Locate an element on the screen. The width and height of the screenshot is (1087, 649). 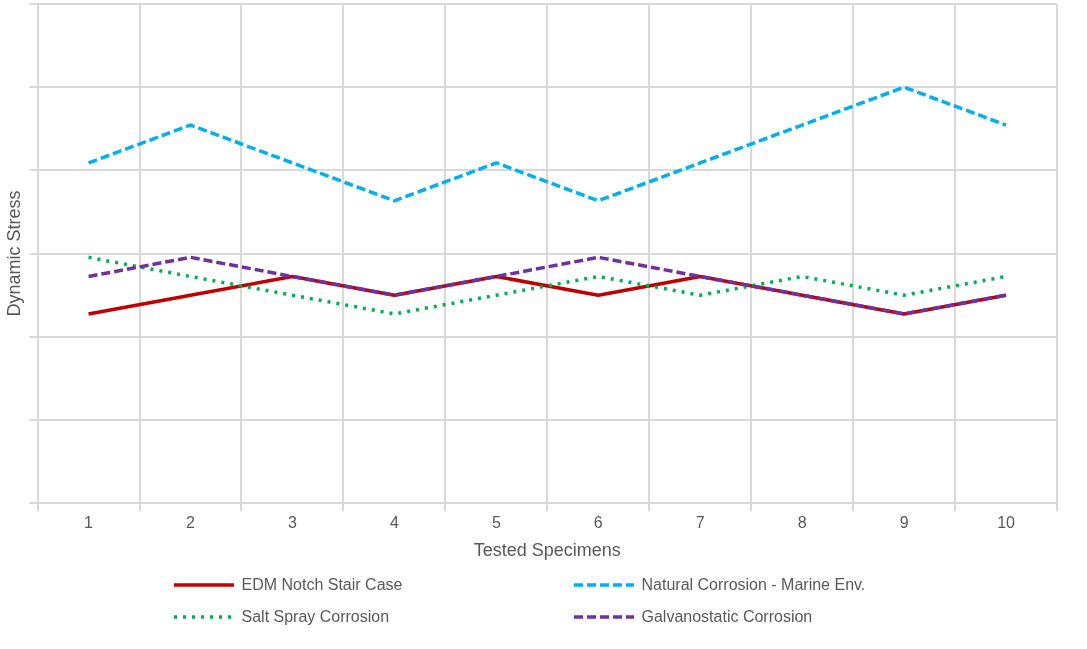
x-tick-label: 7 is located at coordinates (700, 523).